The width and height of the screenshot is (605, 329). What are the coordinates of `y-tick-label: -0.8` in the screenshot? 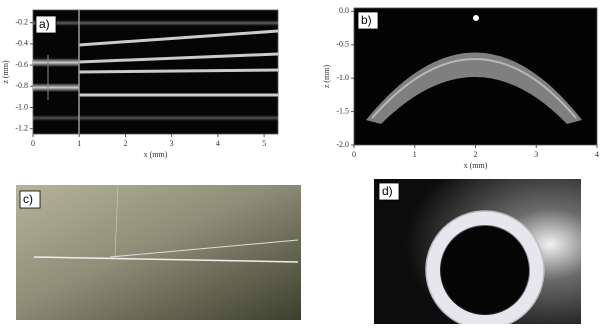 It's located at (21, 85).